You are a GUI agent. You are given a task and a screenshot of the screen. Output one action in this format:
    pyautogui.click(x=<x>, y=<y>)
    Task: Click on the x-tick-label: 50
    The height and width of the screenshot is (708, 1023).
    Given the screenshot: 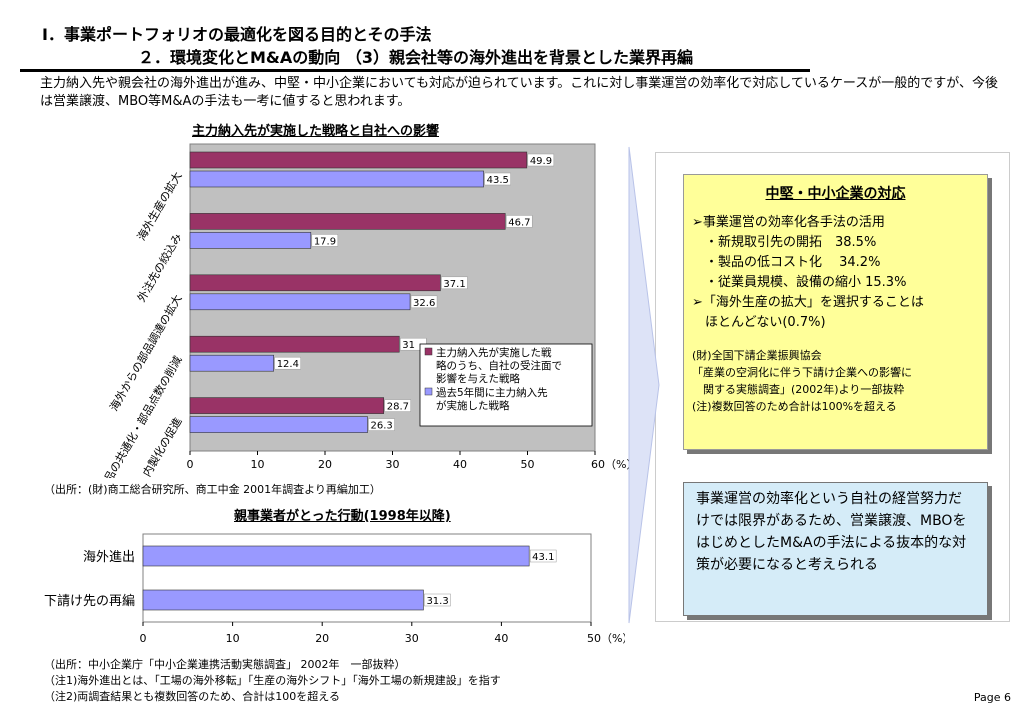 What is the action you would take?
    pyautogui.click(x=528, y=464)
    